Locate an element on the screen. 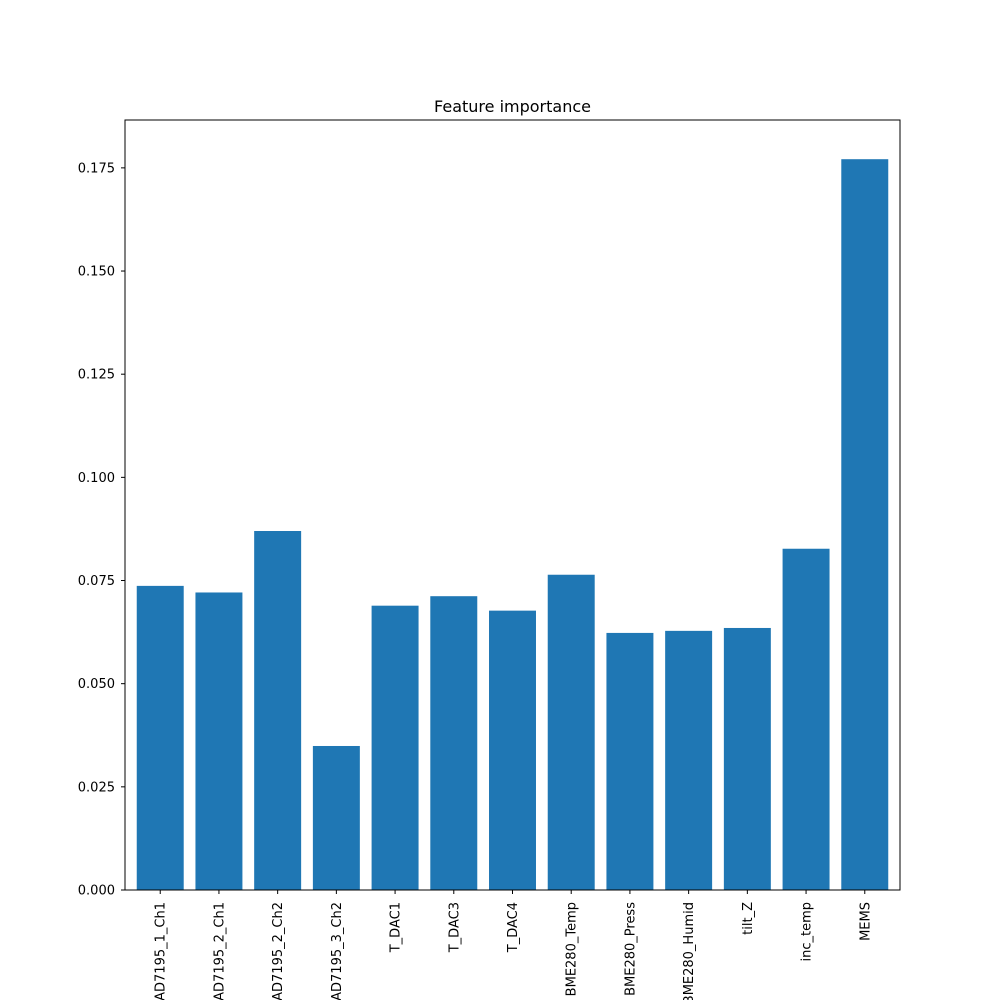 The width and height of the screenshot is (1000, 1000). bar-bme280-humid is located at coordinates (689, 760).